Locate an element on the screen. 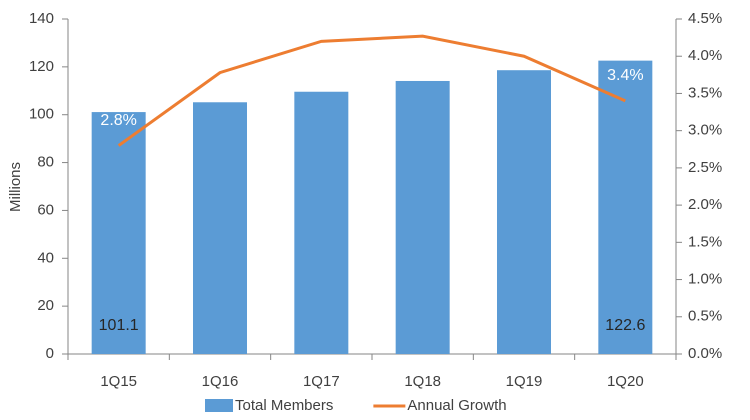  y-tick-label: 40 is located at coordinates (45, 257).